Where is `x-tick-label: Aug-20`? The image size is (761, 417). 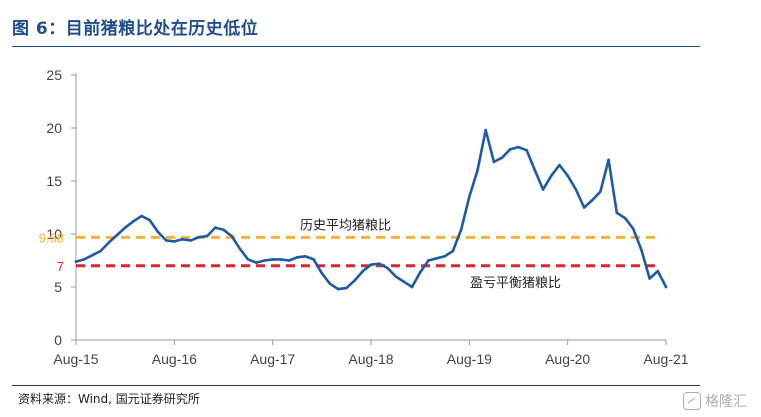 x-tick-label: Aug-20 is located at coordinates (567, 359).